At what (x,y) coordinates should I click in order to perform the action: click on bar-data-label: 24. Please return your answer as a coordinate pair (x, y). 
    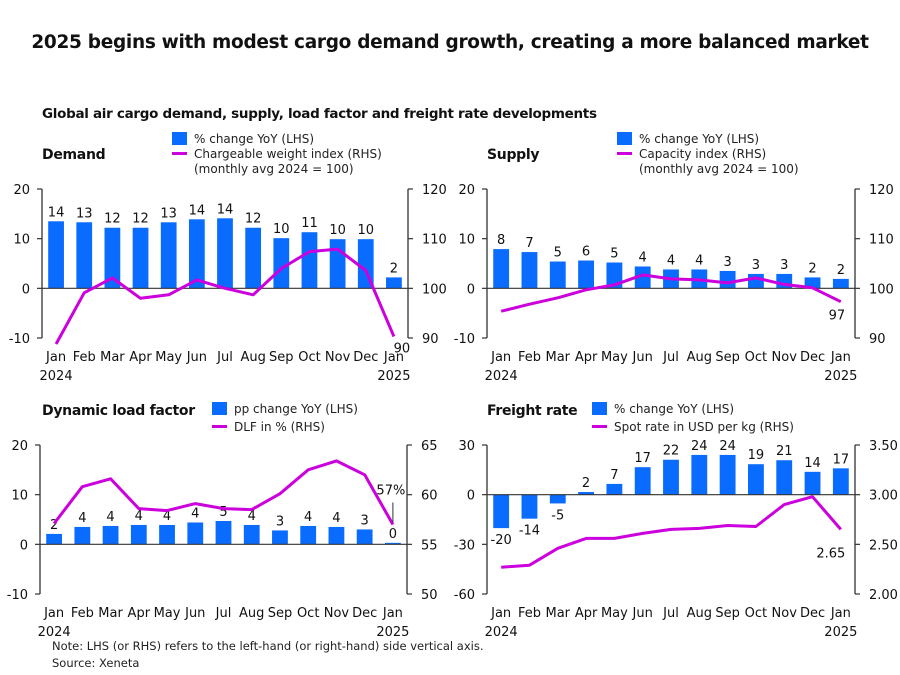
    Looking at the image, I should click on (699, 446).